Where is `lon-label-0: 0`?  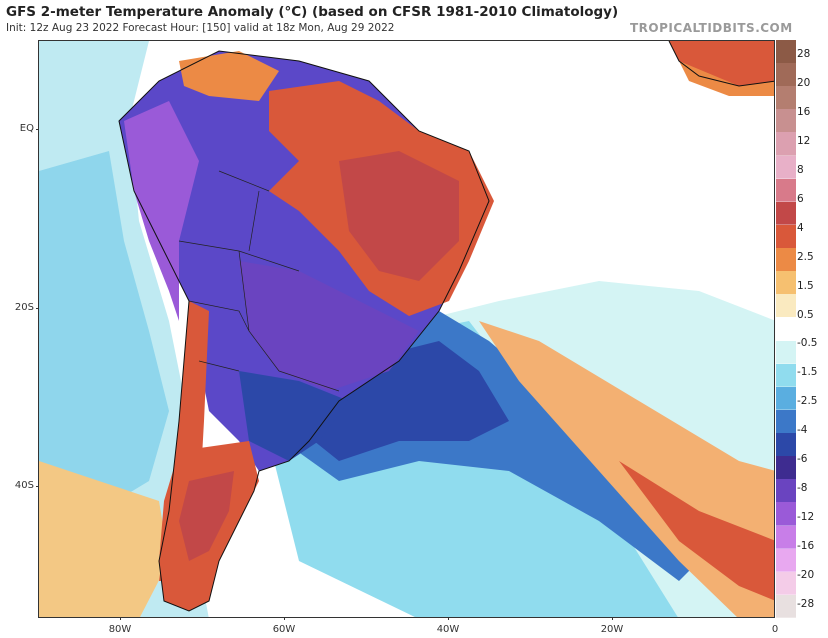
lon-label-0: 0 is located at coordinates (775, 629).